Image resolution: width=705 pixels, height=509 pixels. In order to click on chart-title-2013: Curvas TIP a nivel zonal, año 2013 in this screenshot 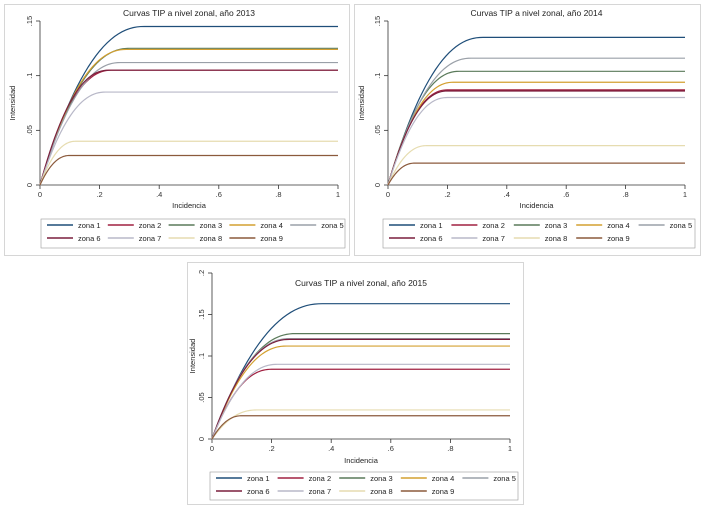, I will do `click(189, 13)`.